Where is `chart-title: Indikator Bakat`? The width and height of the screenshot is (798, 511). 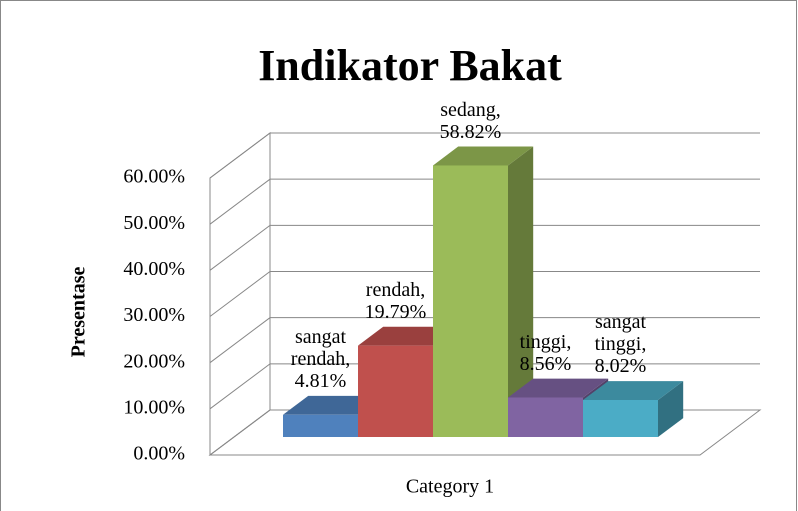 chart-title: Indikator Bakat is located at coordinates (410, 65).